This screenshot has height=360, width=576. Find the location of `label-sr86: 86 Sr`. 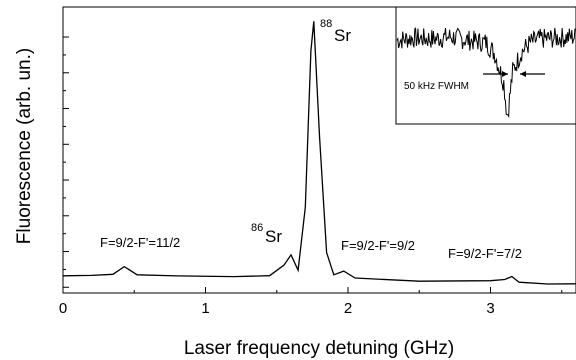

label-sr86: 86 Sr is located at coordinates (266, 234).